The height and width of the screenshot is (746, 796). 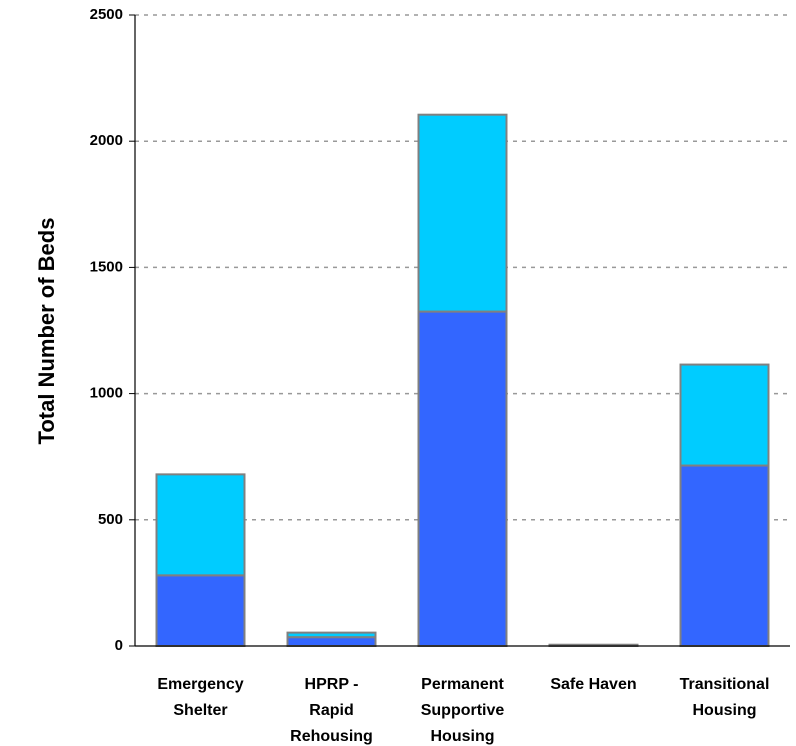 I want to click on y-tick-labels: 0 500 1000 1500 2000 2500, so click(x=112, y=330).